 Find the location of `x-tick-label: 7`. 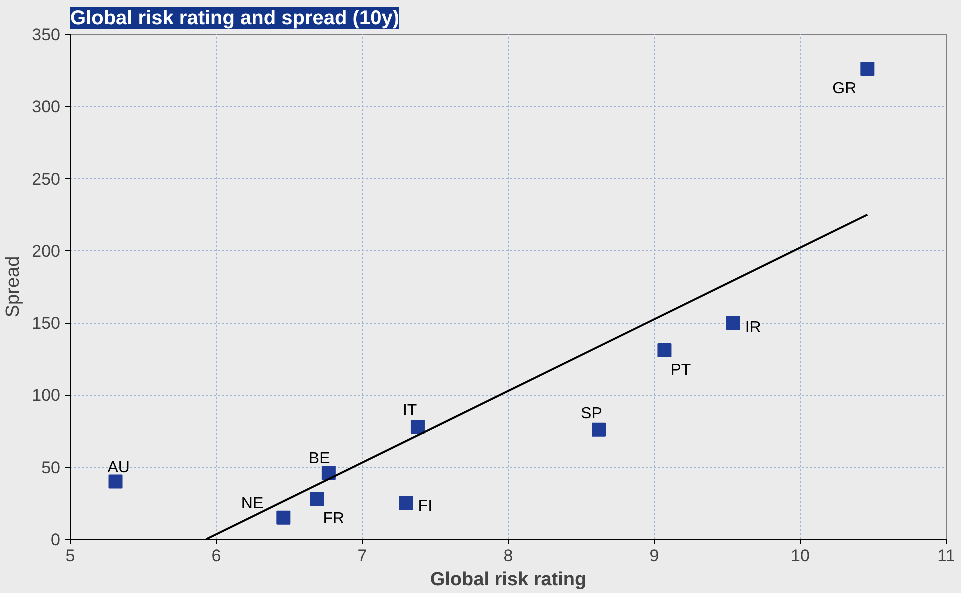

x-tick-label: 7 is located at coordinates (363, 556).